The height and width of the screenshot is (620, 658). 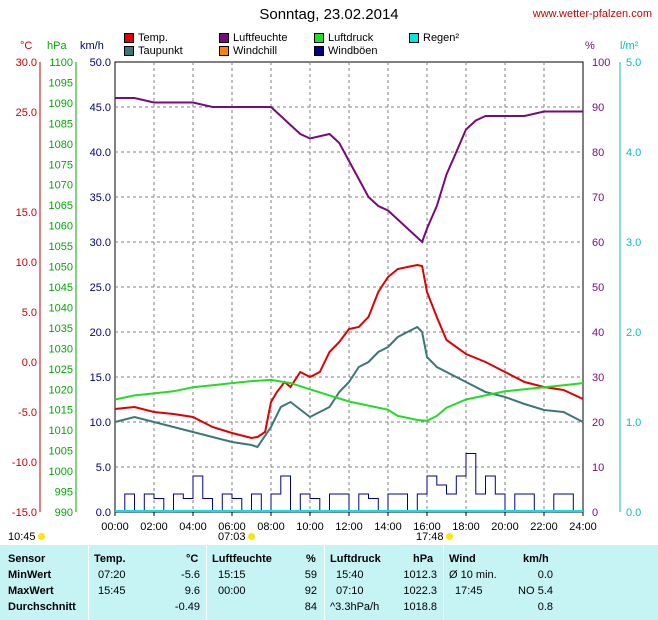 I want to click on pressure-tick-label: 1075, so click(x=61, y=165).